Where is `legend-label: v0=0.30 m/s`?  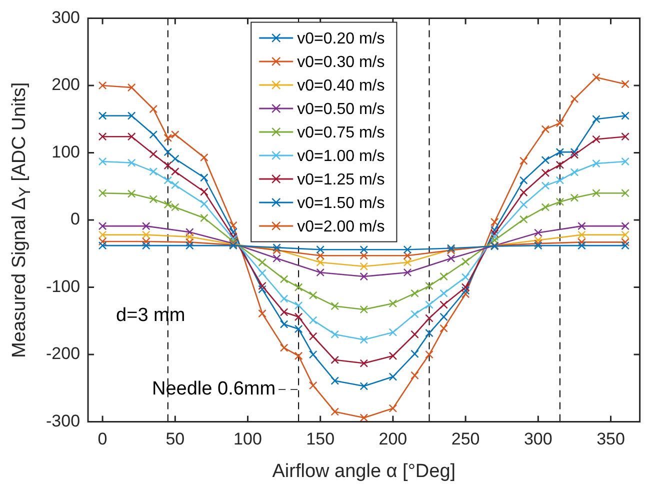
legend-label: v0=0.30 m/s is located at coordinates (341, 62).